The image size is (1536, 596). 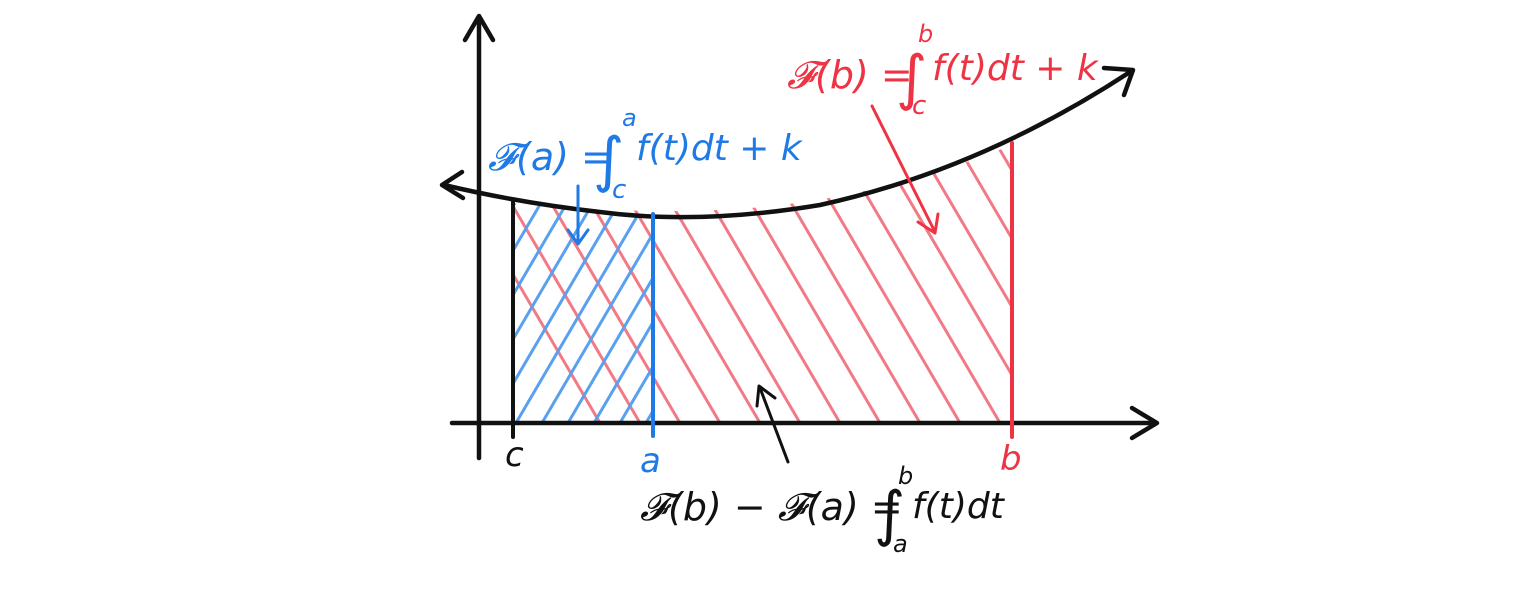 What do you see at coordinates (905, 476) in the screenshot?
I see `eq-diff-upper-limit: b` at bounding box center [905, 476].